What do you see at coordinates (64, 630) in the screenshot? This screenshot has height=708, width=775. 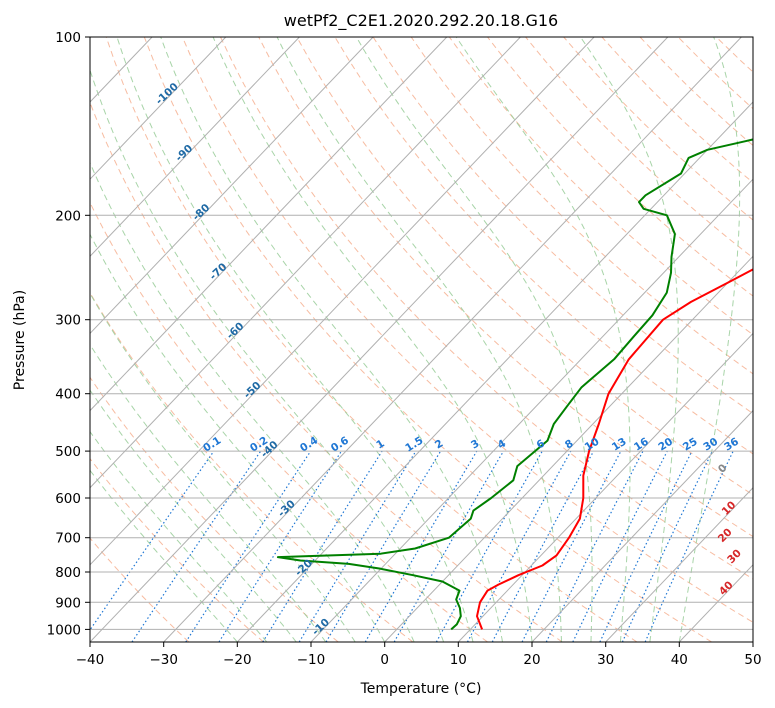 I see `y-tick-label: 1000` at bounding box center [64, 630].